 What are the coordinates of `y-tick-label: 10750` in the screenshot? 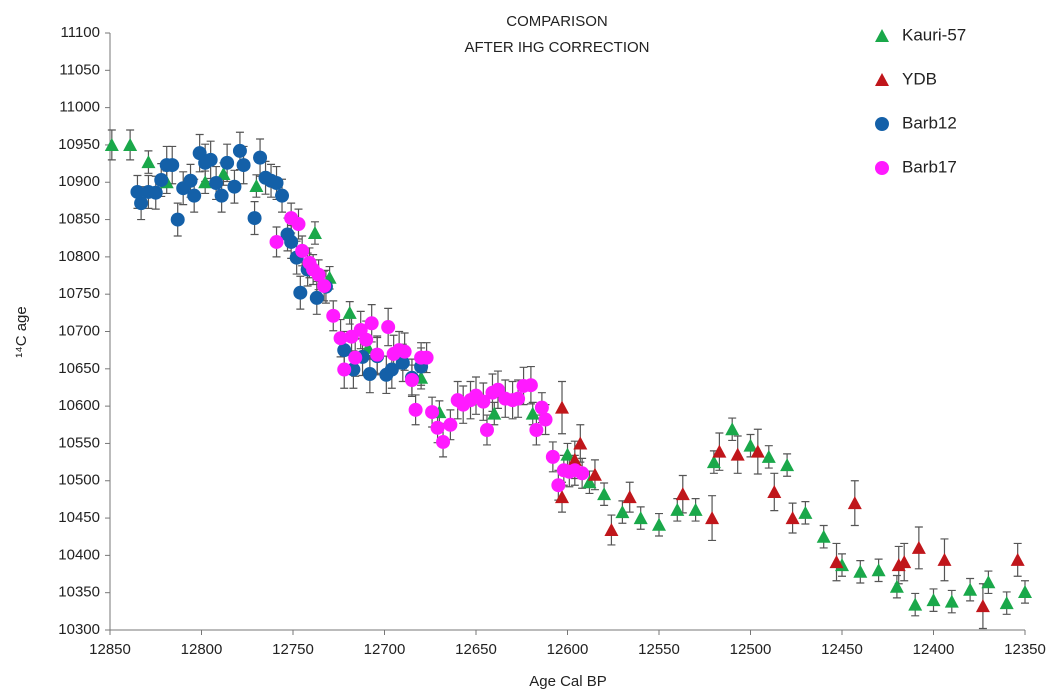 It's located at (79, 293).